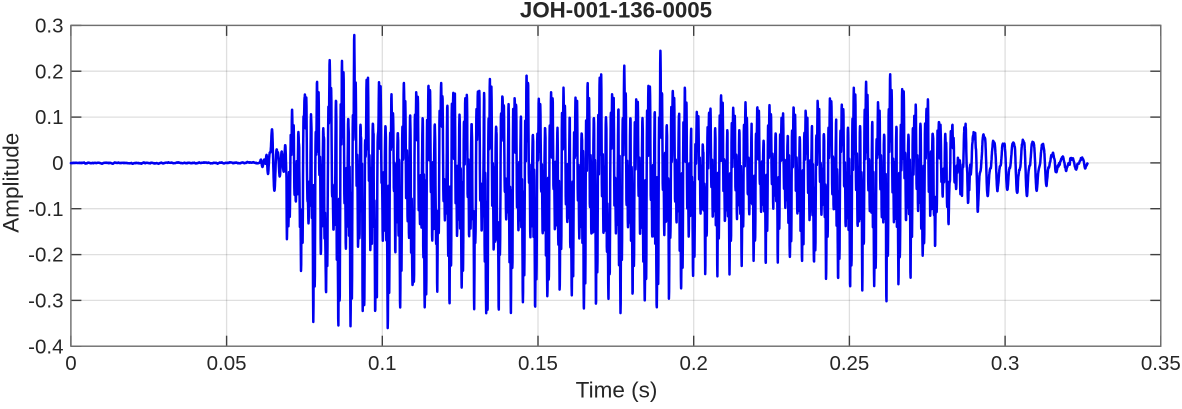  I want to click on svg-text: -0.1, so click(45, 209).